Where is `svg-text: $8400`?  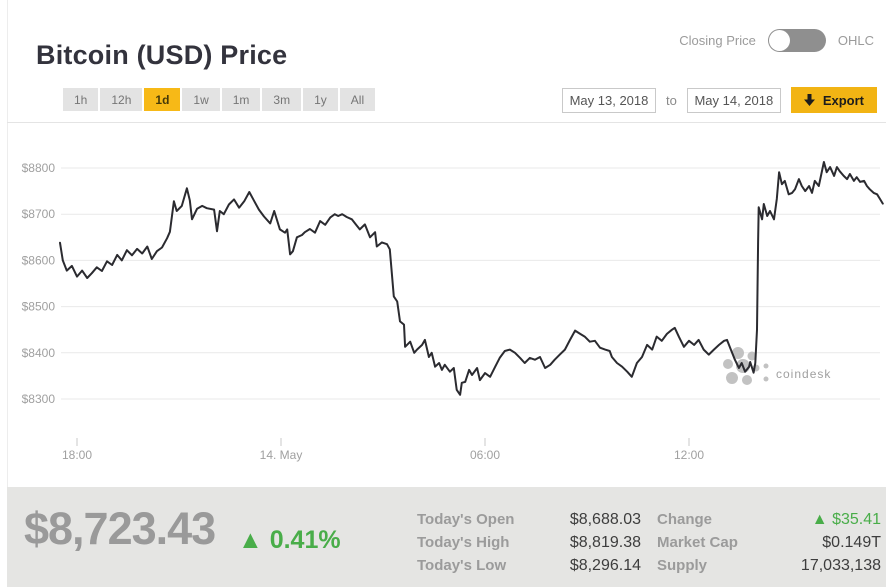 svg-text: $8400 is located at coordinates (39, 353).